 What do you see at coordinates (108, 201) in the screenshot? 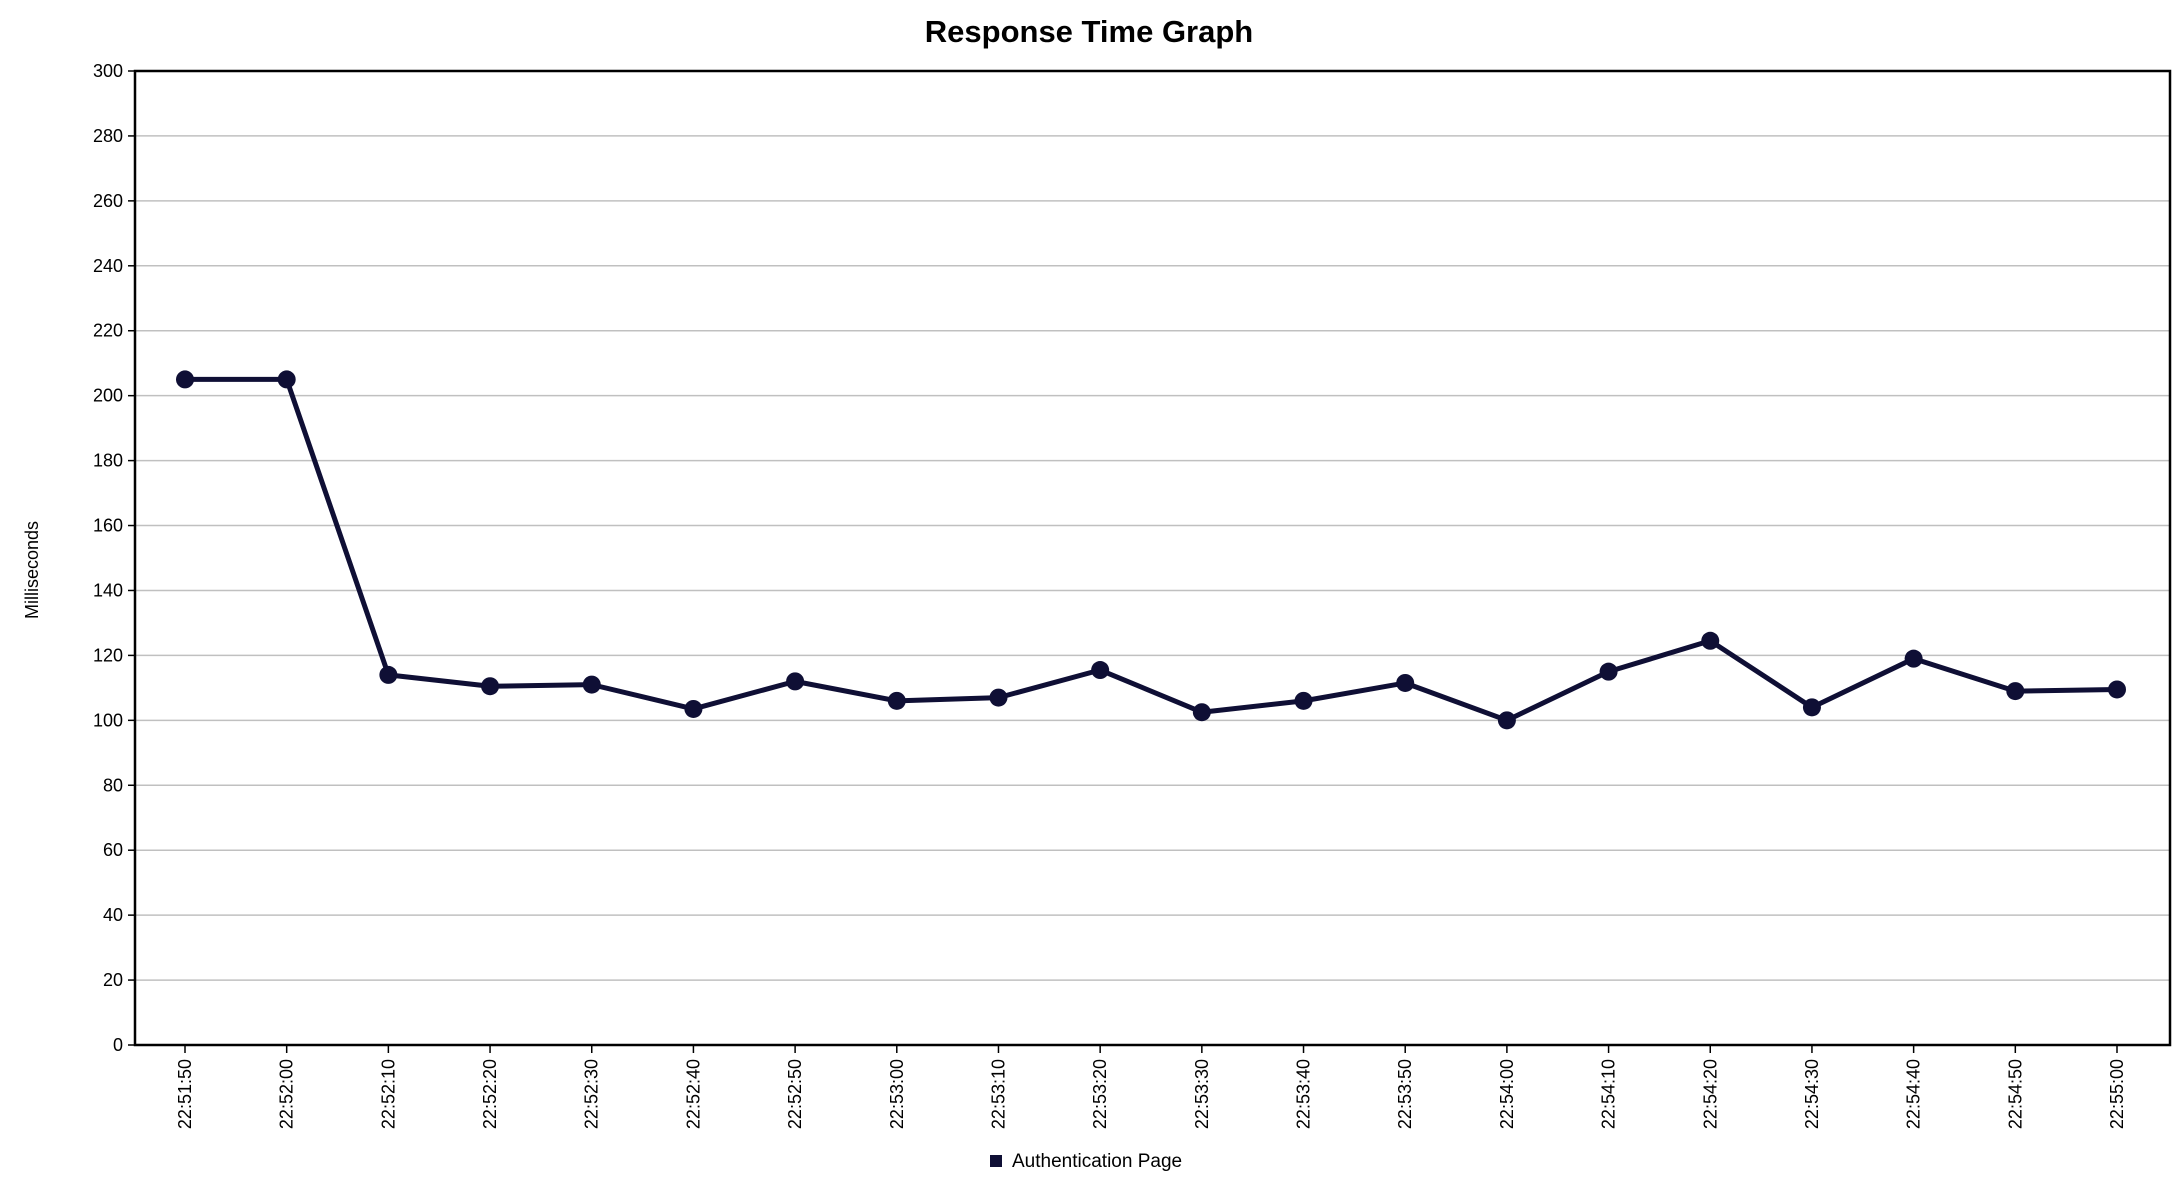
I see `y-tick-label: 260` at bounding box center [108, 201].